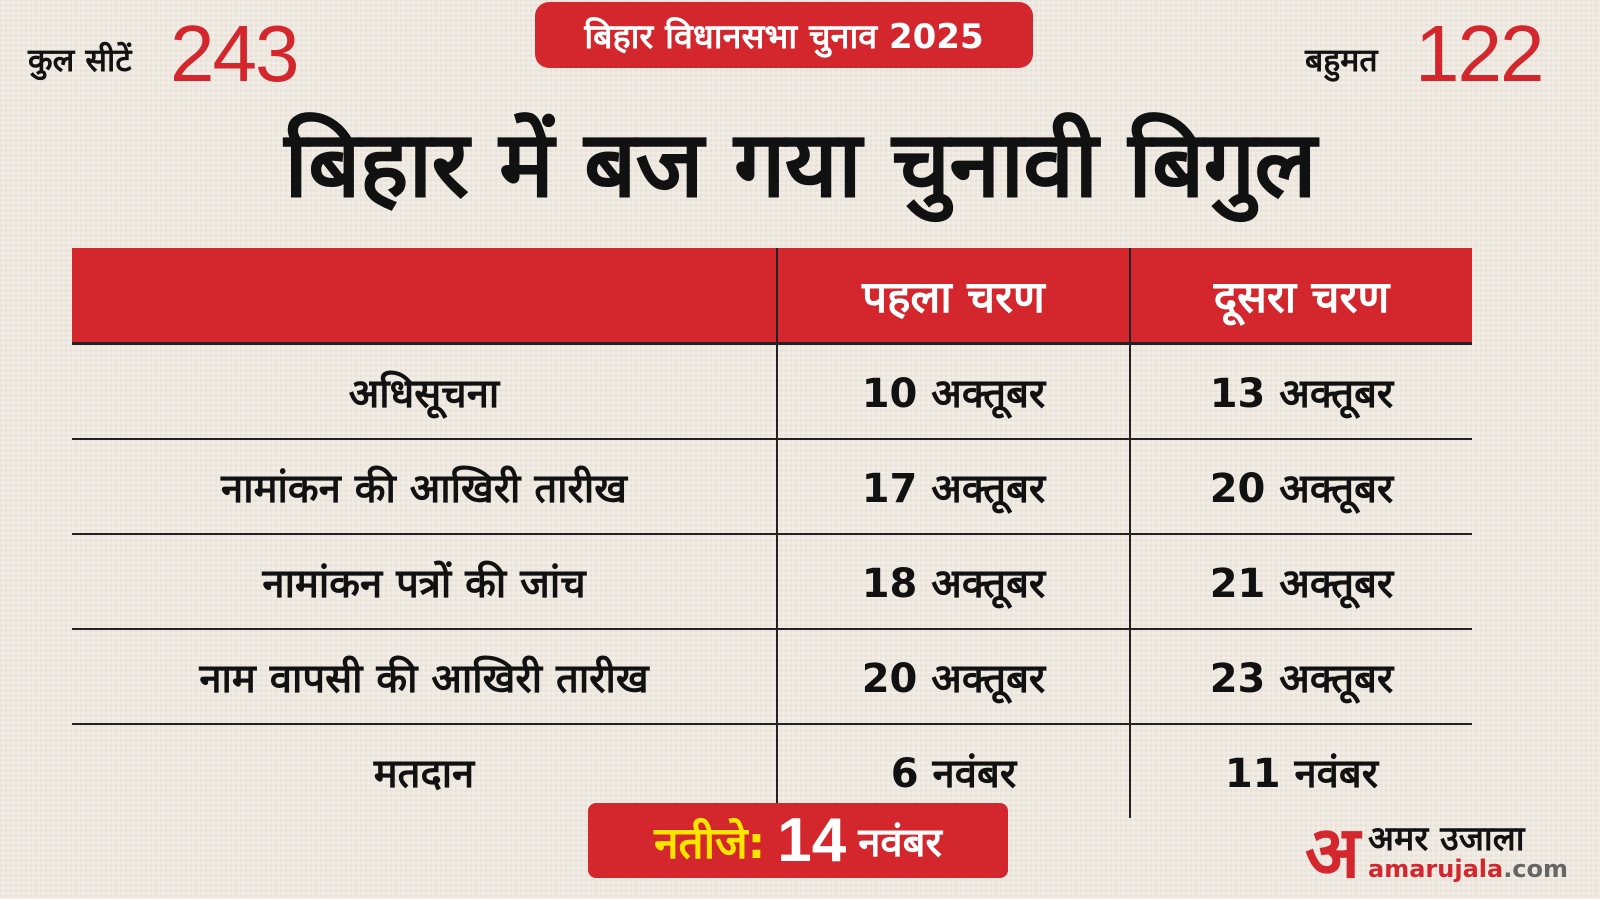 This screenshot has height=899, width=1600. I want to click on table-row: मतदान 6 नवंबर 11 नवंबर, so click(772, 770).